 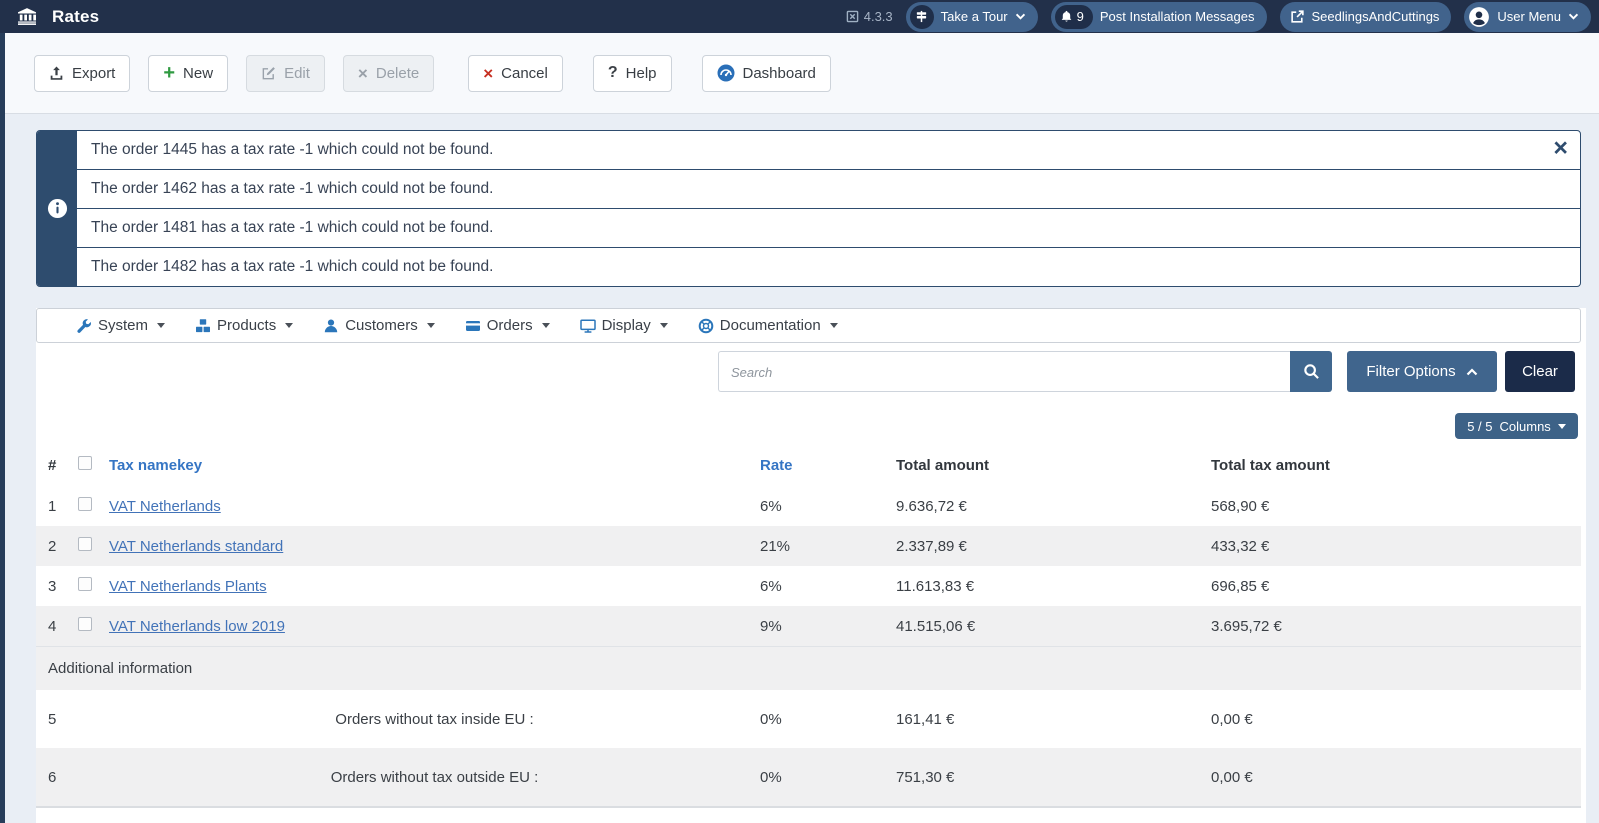 What do you see at coordinates (188, 586) in the screenshot?
I see `tax-namekey-link: VAT Netherlands Plants` at bounding box center [188, 586].